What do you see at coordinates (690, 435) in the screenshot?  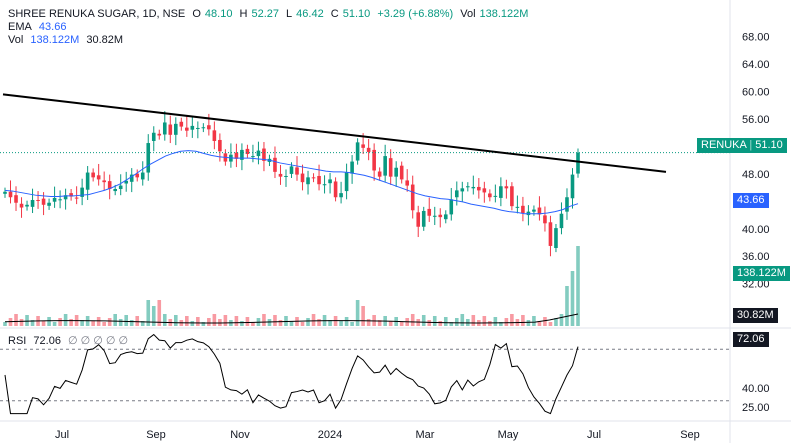 I see `time-axis-label: Sep` at bounding box center [690, 435].